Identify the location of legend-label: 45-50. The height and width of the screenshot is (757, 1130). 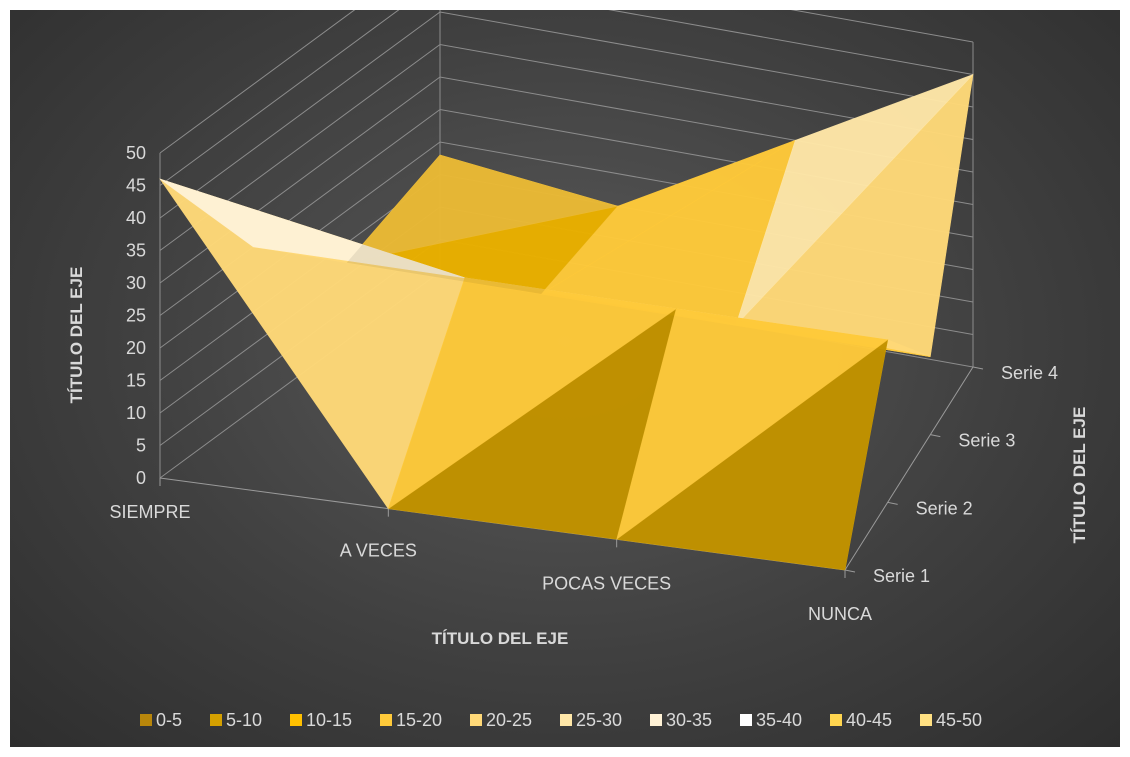
(959, 720).